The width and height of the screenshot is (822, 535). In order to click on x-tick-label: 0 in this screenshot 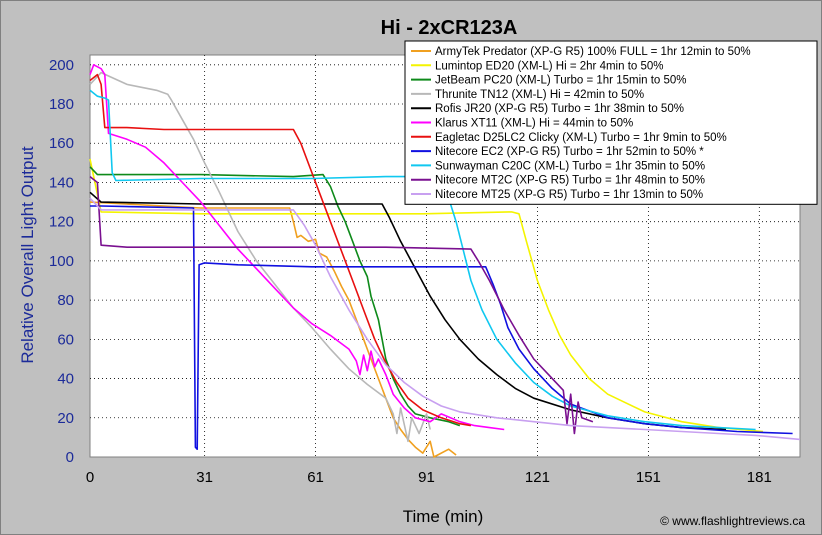, I will do `click(90, 477)`.